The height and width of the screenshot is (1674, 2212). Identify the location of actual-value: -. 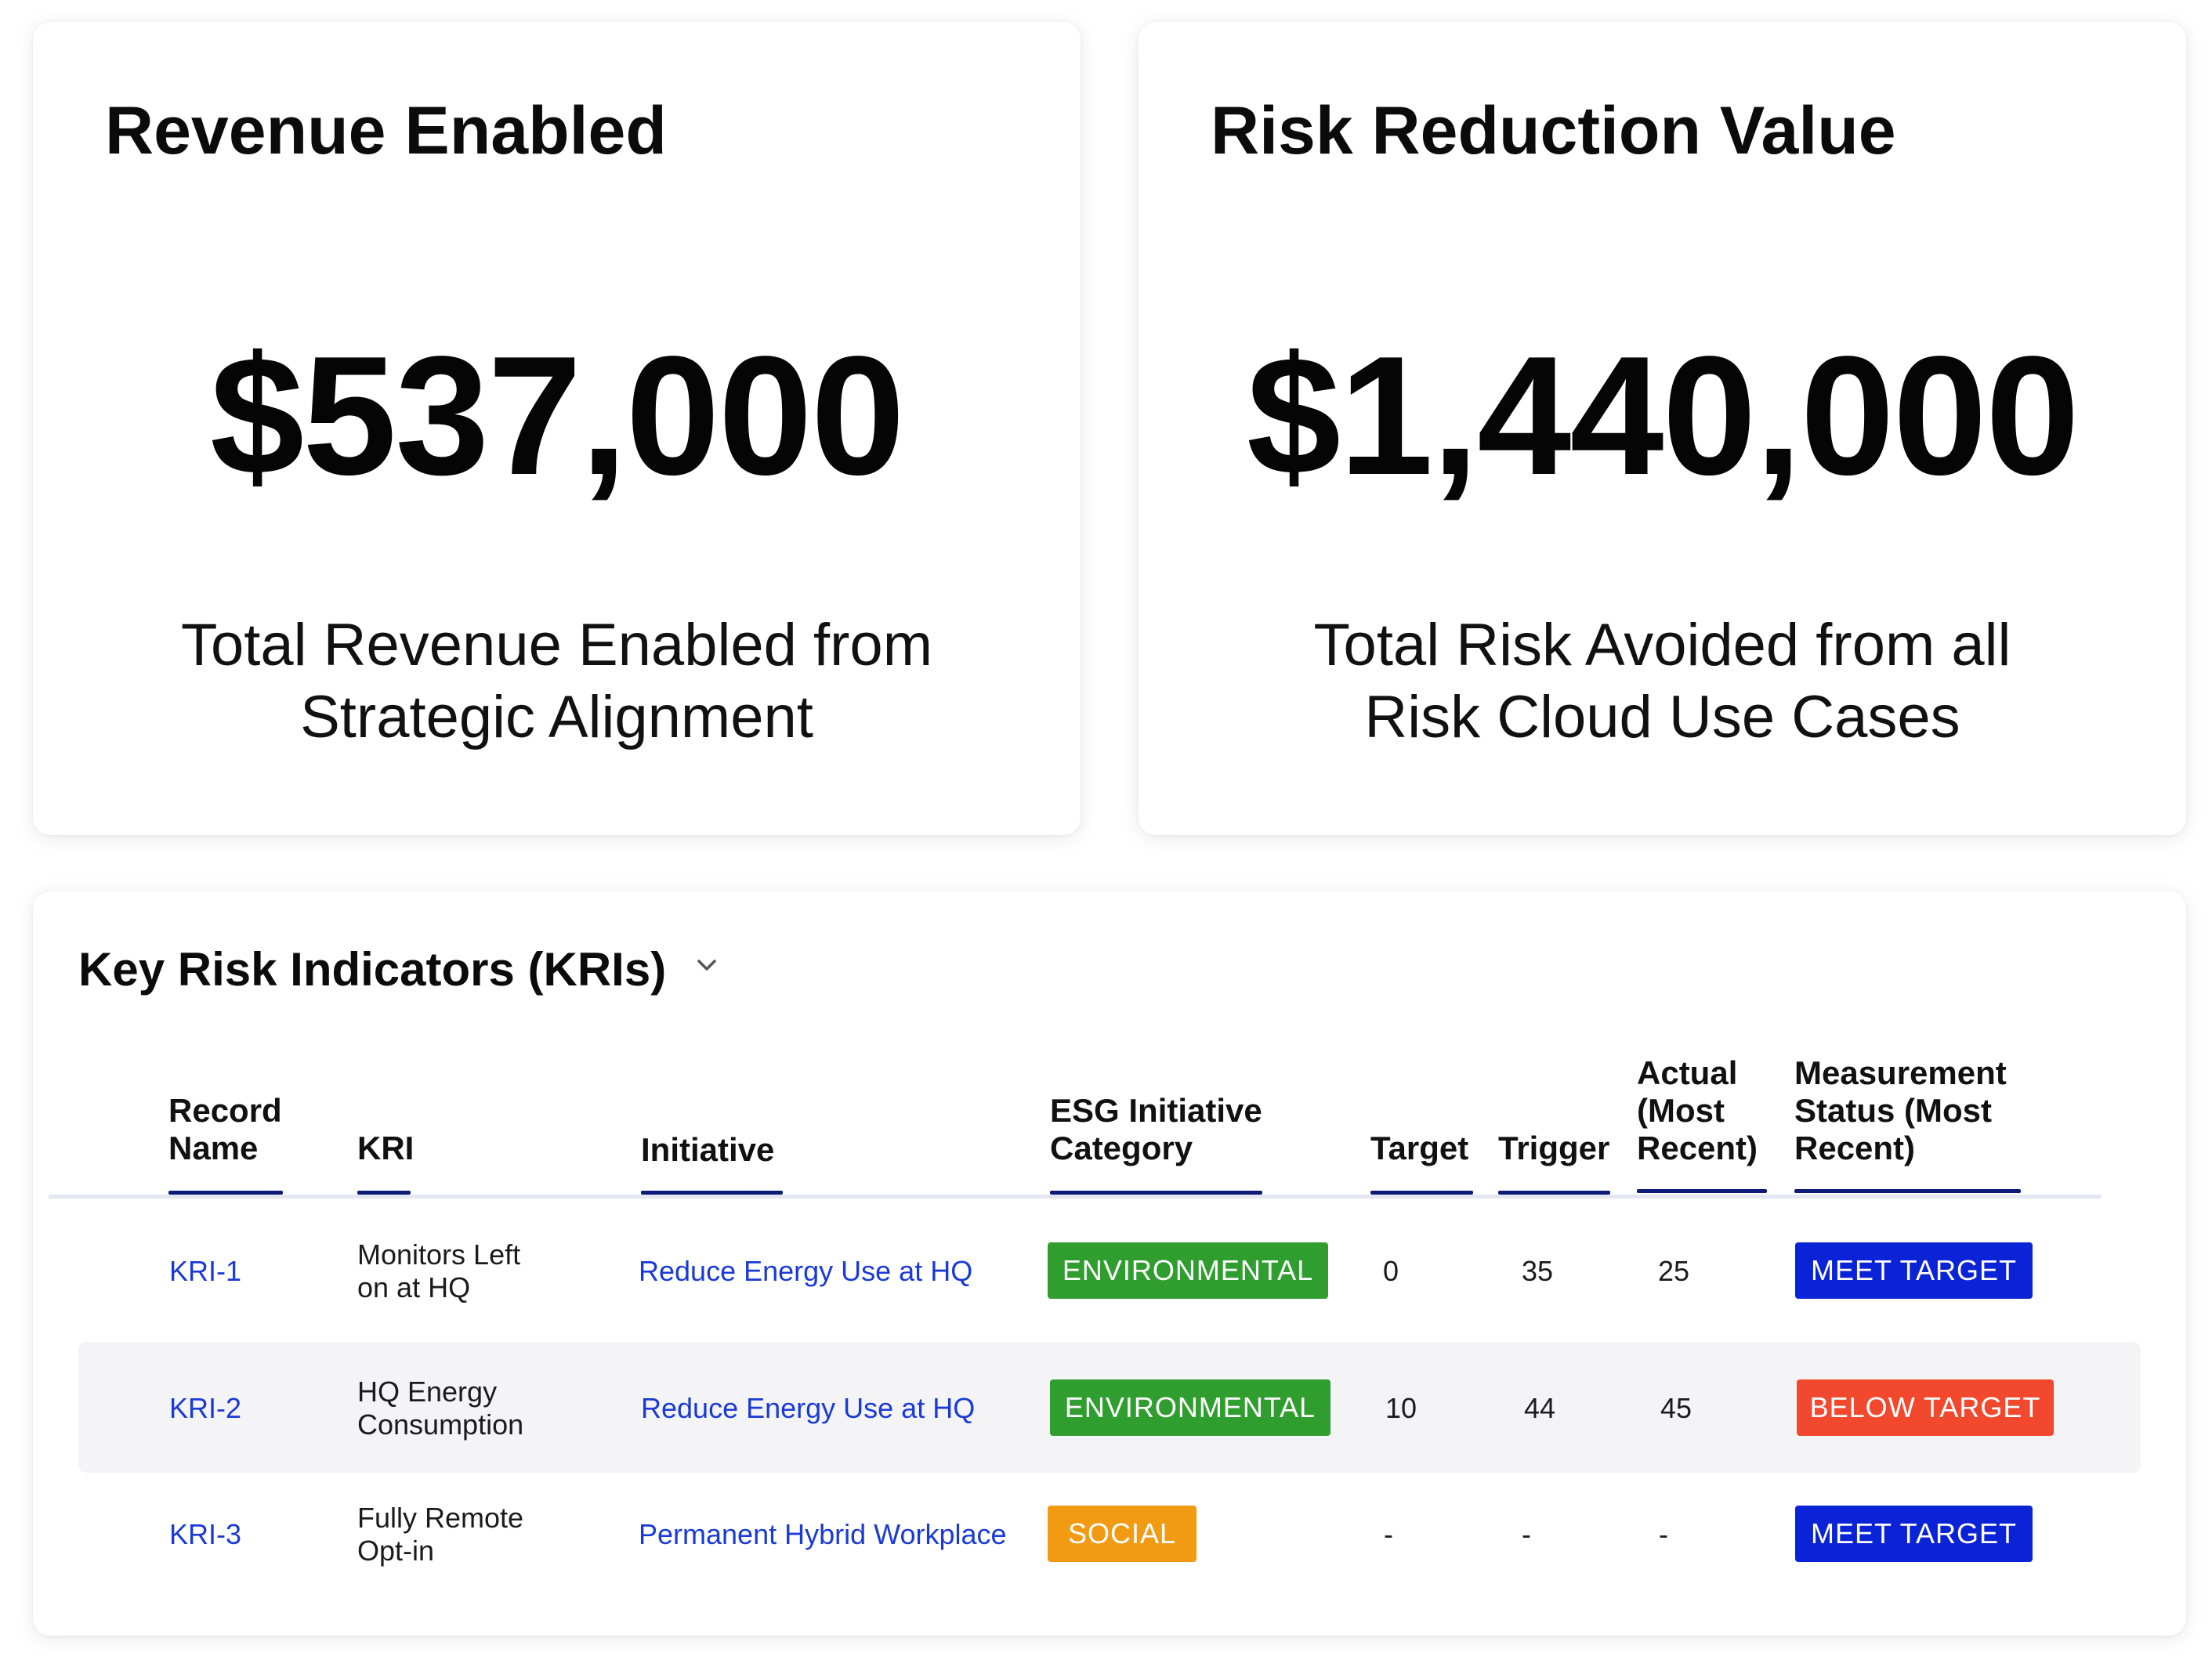
(1664, 1534).